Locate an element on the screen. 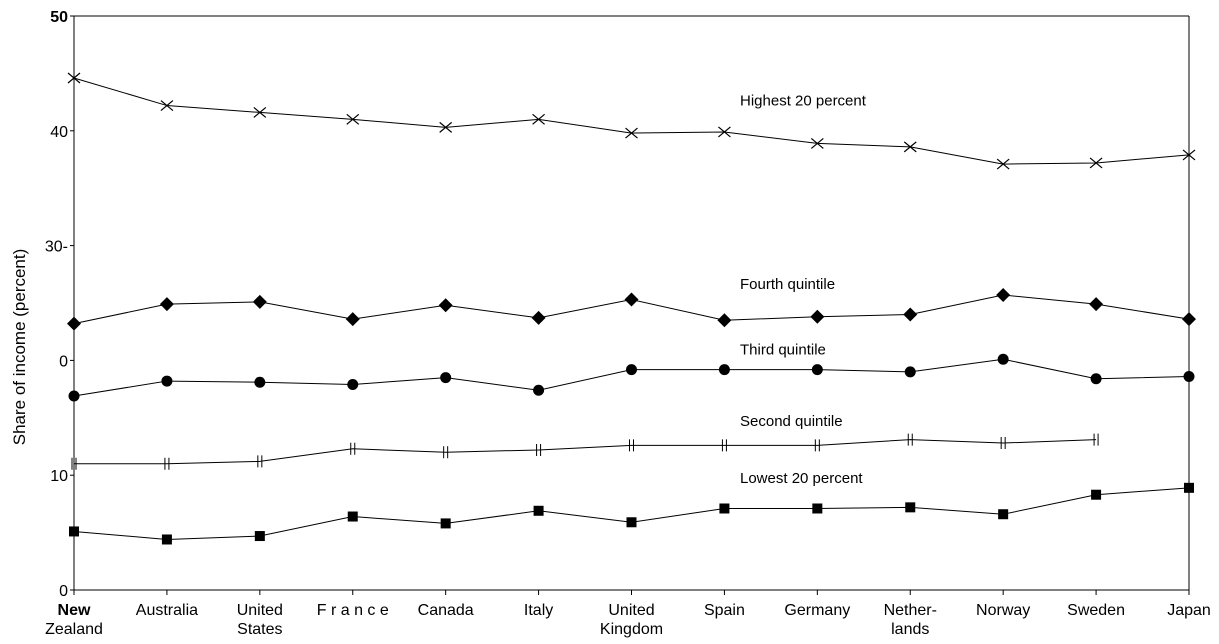 The width and height of the screenshot is (1219, 644). x-tick-label: Japan is located at coordinates (1189, 610).